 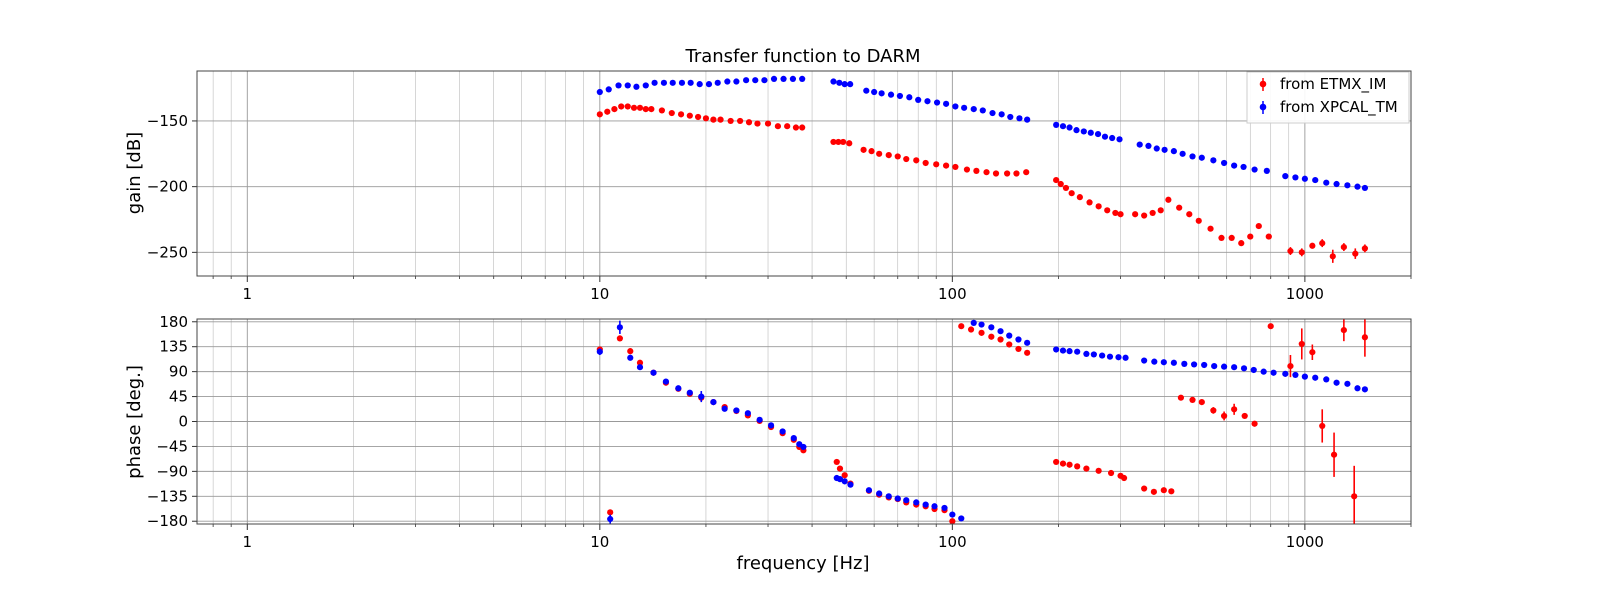 I want to click on gain-y-tick-label: −150, so click(x=167, y=121).